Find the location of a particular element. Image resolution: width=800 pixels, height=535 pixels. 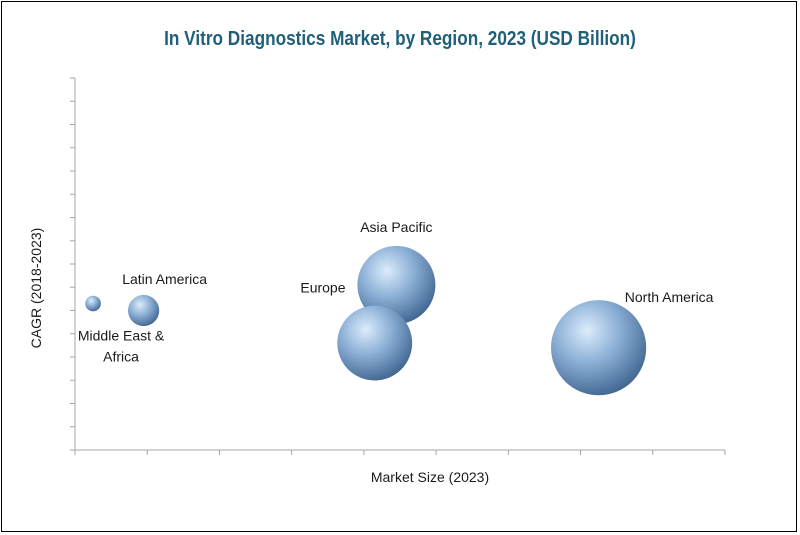

bubble-north-america is located at coordinates (599, 348).